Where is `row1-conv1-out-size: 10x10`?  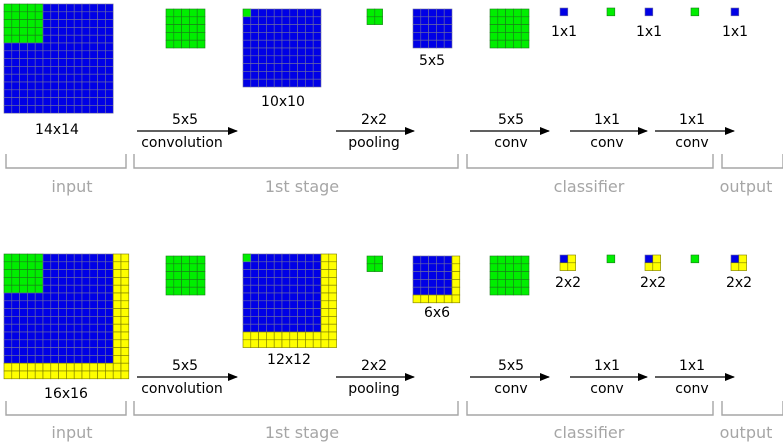 row1-conv1-out-size: 10x10 is located at coordinates (283, 102).